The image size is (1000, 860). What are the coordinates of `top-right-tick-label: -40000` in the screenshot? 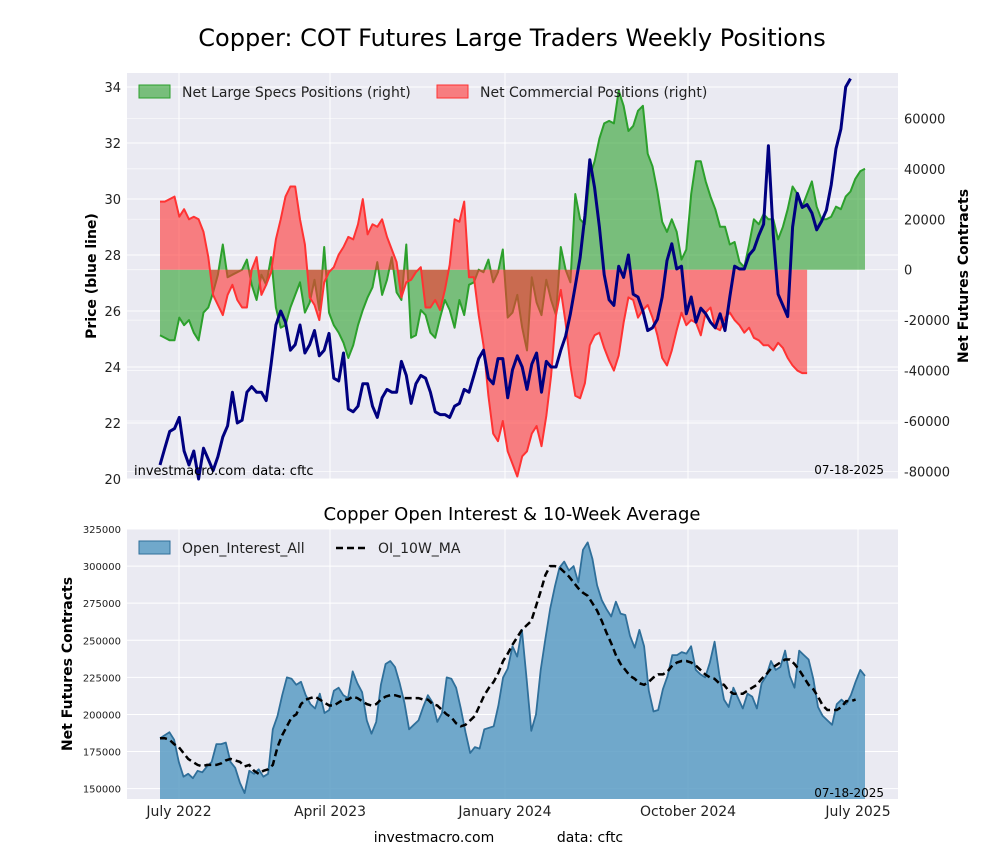 It's located at (927, 372).